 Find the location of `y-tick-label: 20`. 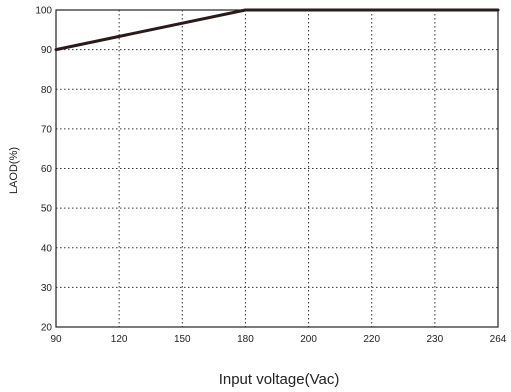

y-tick-label: 20 is located at coordinates (47, 328).